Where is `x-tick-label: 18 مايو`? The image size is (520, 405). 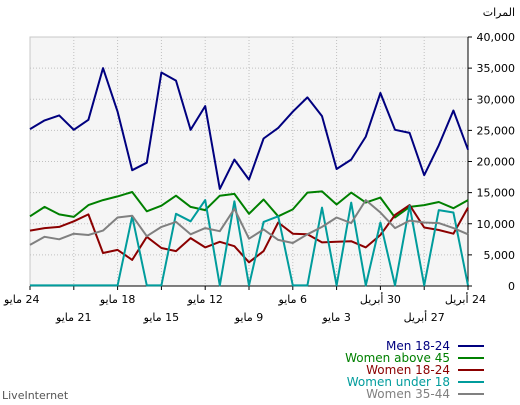
x-tick-label: 18 مايو is located at coordinates (117, 299).